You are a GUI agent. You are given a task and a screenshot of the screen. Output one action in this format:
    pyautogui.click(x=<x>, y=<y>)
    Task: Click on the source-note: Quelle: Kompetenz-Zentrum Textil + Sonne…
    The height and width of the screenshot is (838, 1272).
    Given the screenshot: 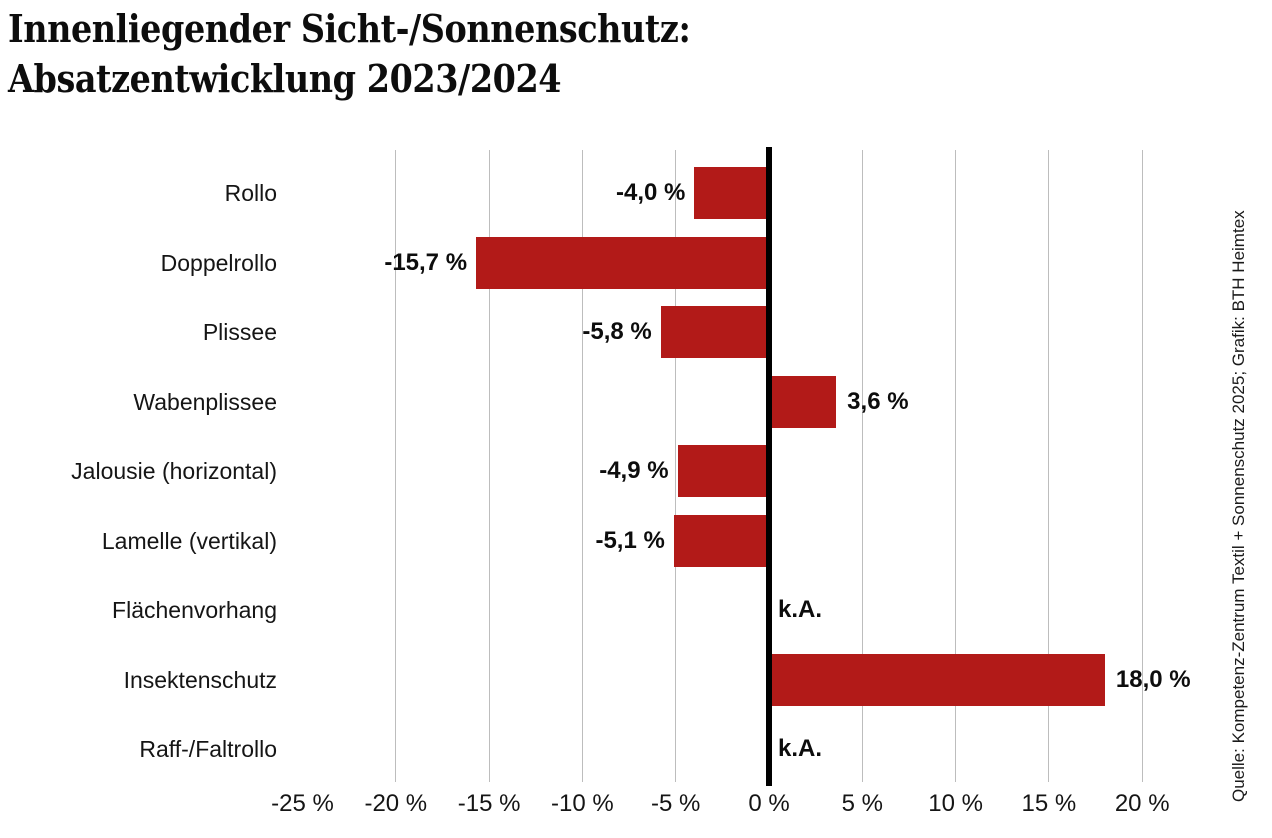 What is the action you would take?
    pyautogui.click(x=1238, y=506)
    